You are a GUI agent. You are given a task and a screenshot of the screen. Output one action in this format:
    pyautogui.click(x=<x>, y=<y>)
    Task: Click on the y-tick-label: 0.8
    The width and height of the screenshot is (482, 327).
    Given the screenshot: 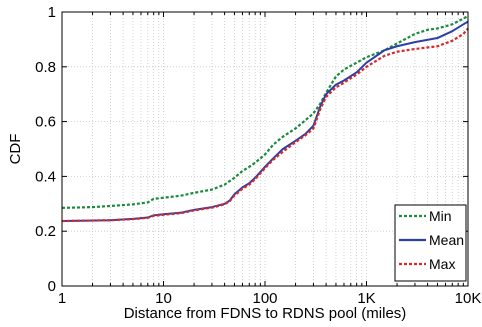 What is the action you would take?
    pyautogui.click(x=45, y=67)
    